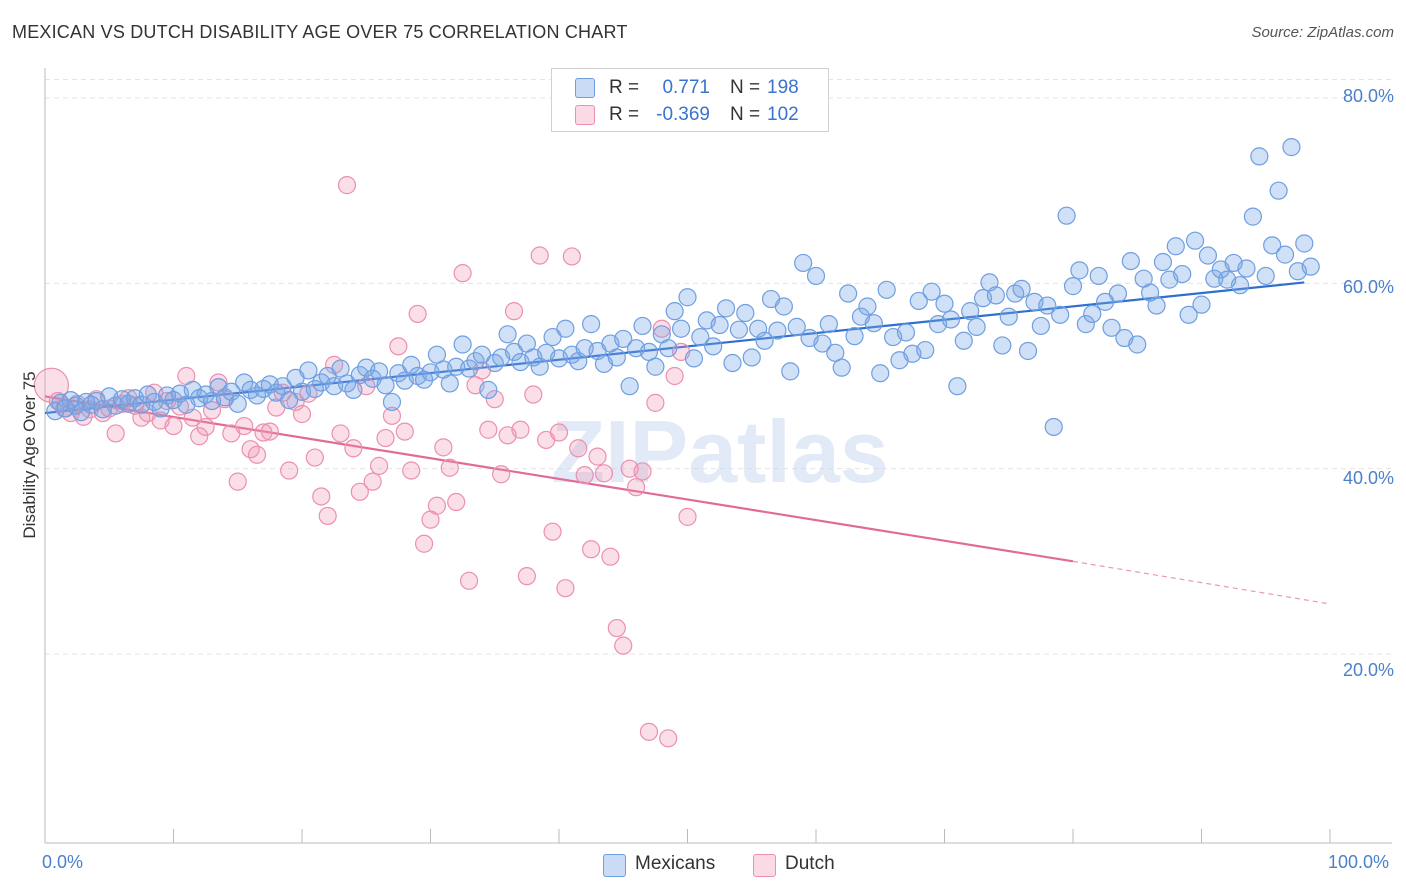 The width and height of the screenshot is (1406, 892). I want to click on legend-label-dutch: Dutch, so click(810, 863).